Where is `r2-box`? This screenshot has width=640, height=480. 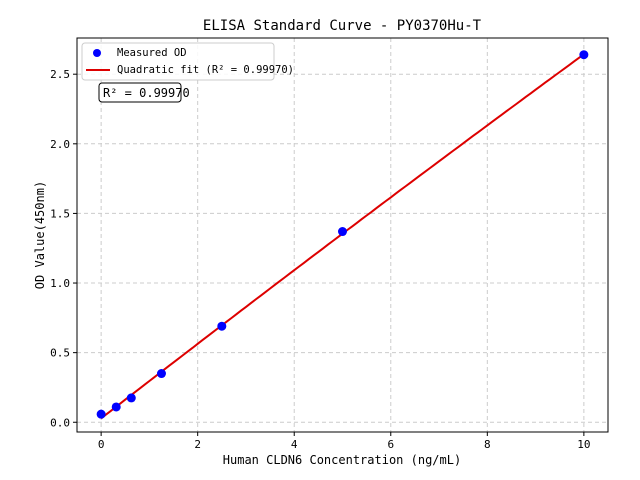 r2-box is located at coordinates (140, 92).